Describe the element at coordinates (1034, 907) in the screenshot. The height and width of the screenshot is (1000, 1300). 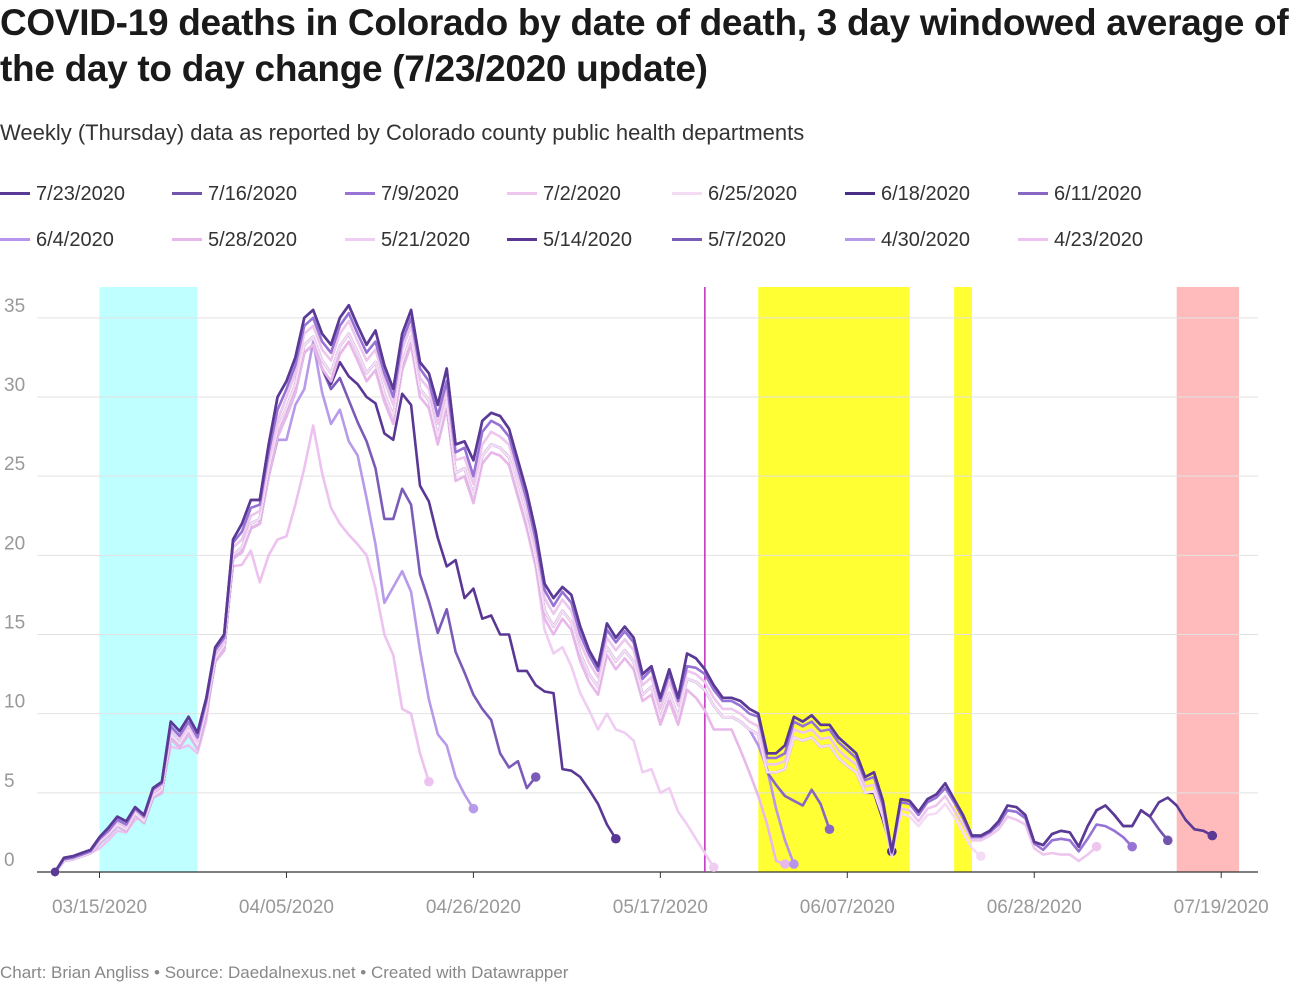
I see `x-tick-label-5: 06/28/2020` at that location.